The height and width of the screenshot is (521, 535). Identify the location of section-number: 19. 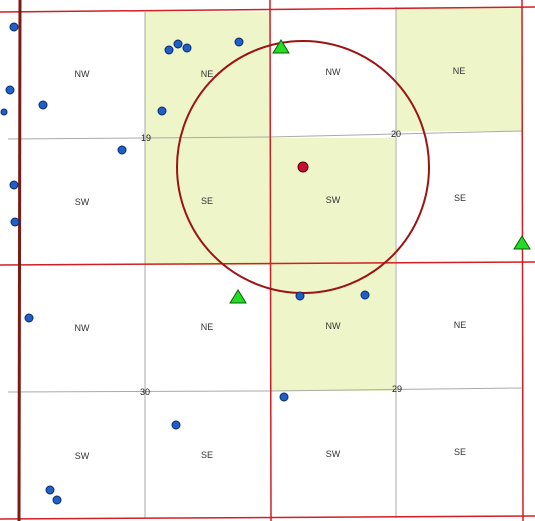
(146, 138).